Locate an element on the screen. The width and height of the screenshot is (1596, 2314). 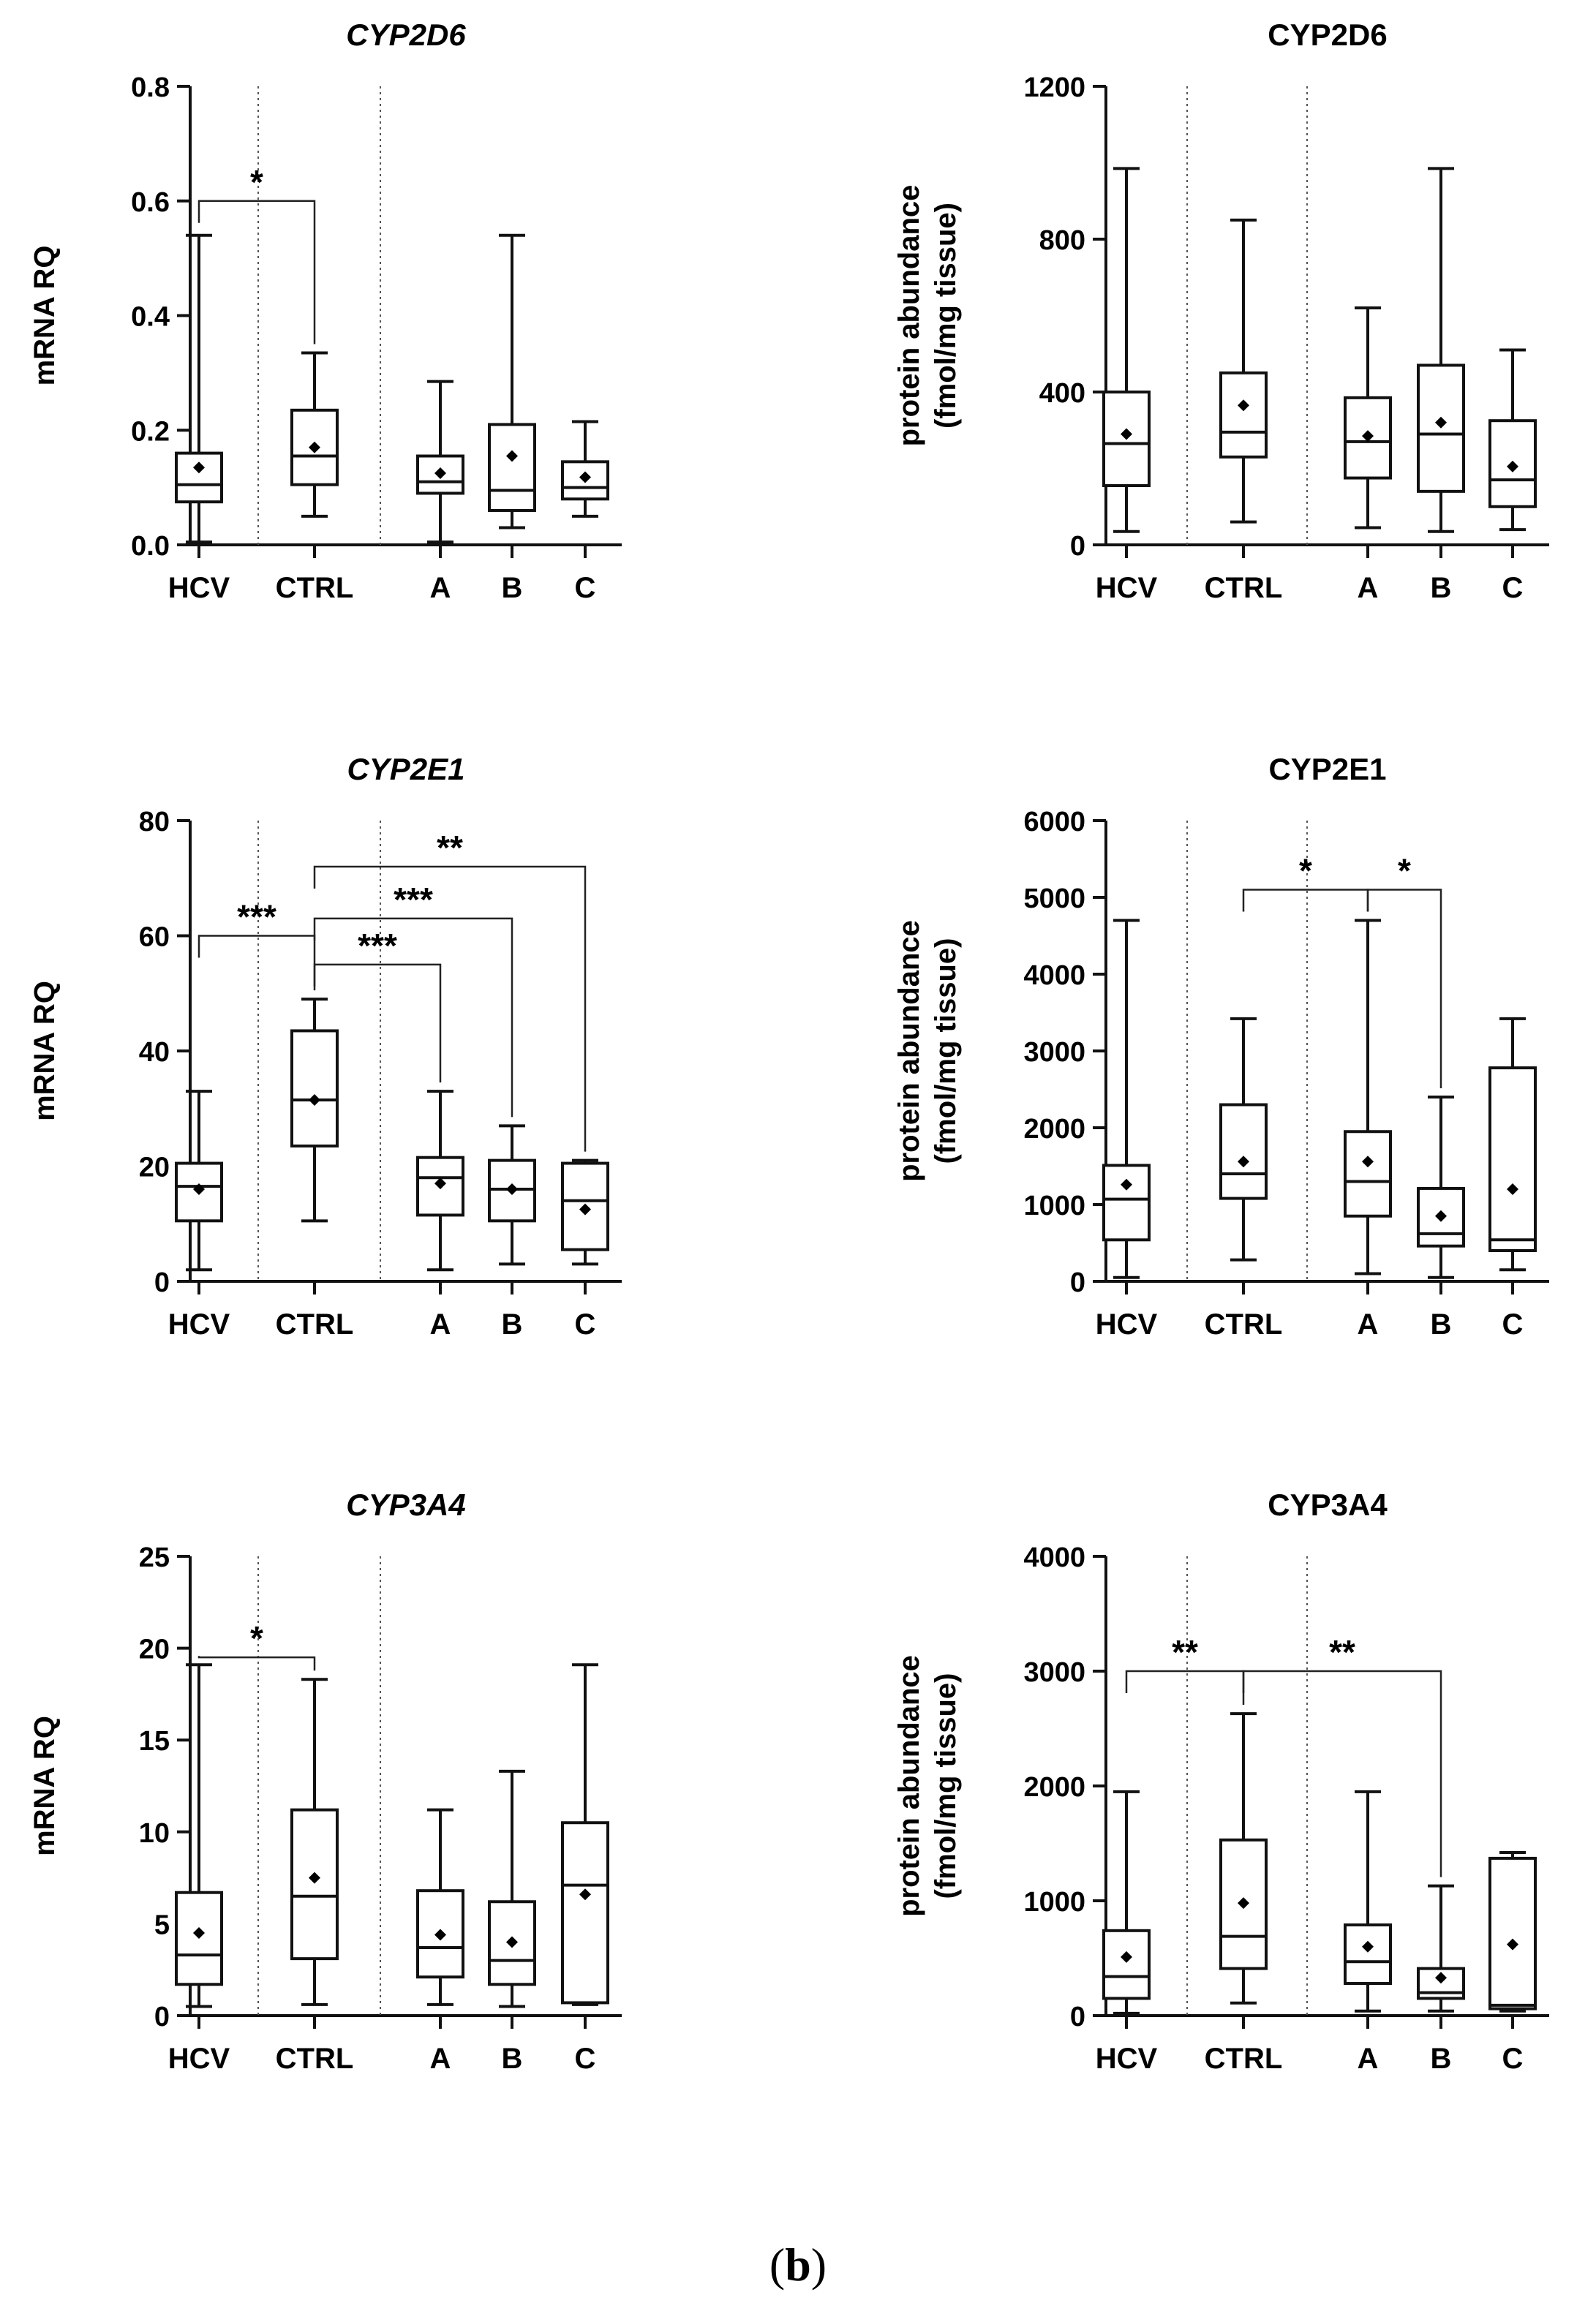
y-tick-label: 0.0 is located at coordinates (150, 546).